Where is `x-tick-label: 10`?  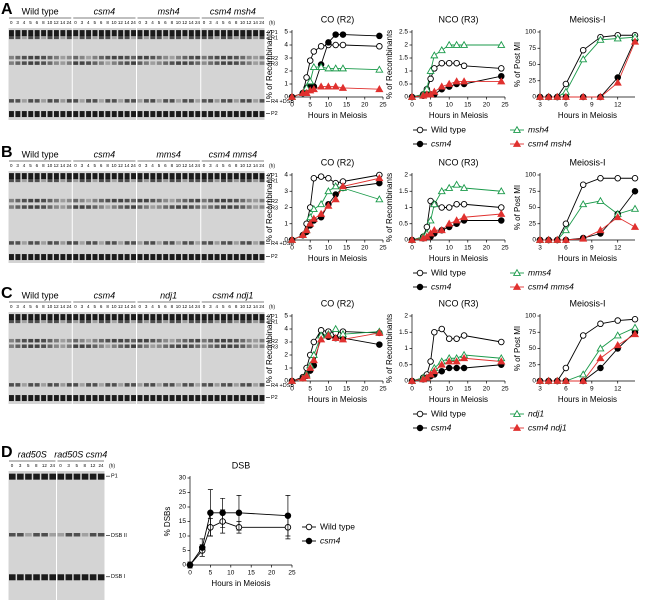 x-tick-label: 10 is located at coordinates (450, 389).